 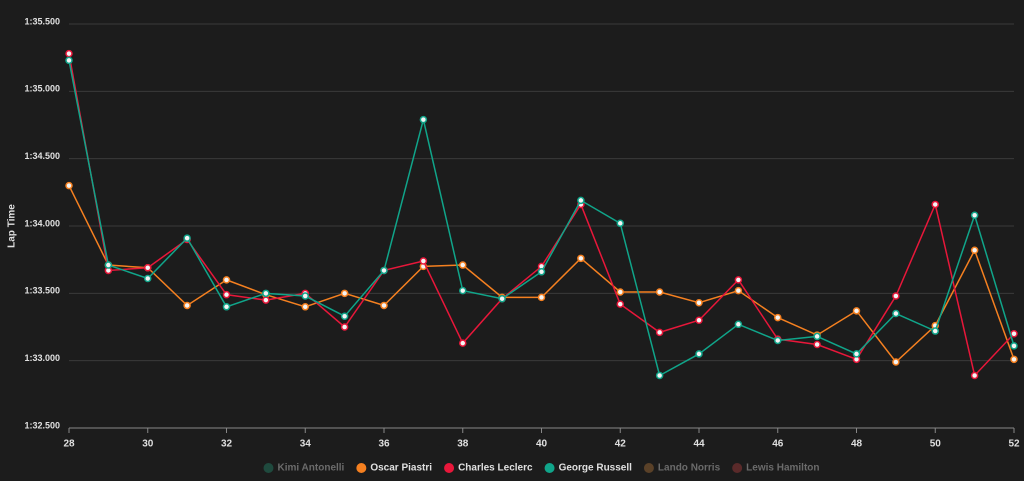 What do you see at coordinates (596, 468) in the screenshot?
I see `legend-label: George Russell` at bounding box center [596, 468].